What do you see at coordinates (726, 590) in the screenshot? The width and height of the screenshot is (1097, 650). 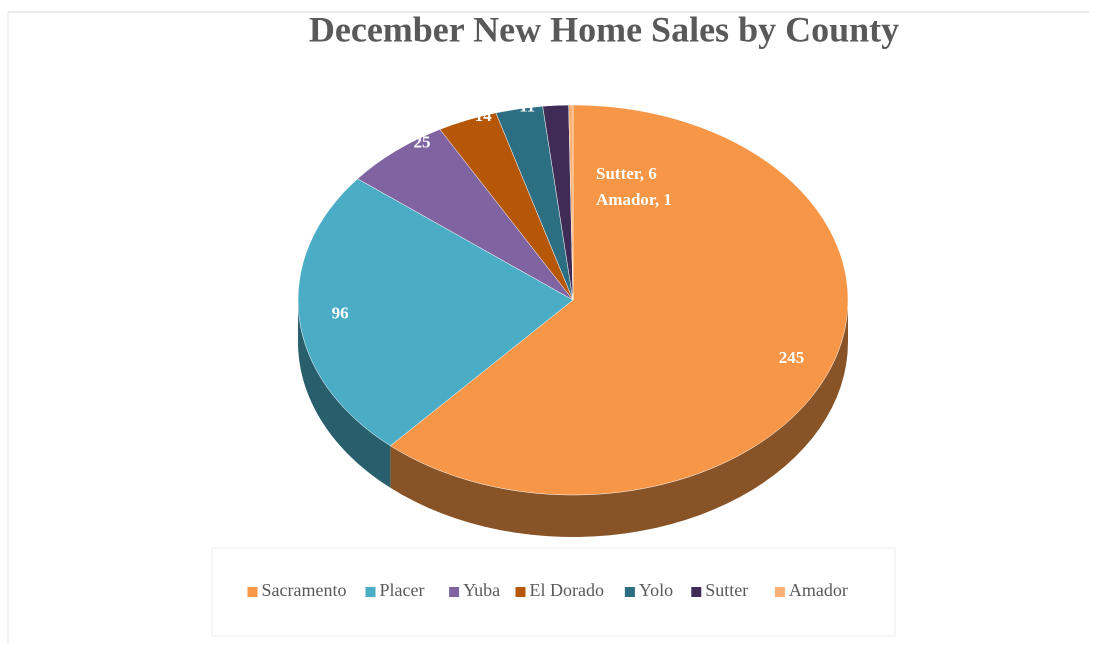 I see `legend-label: Sutter` at bounding box center [726, 590].